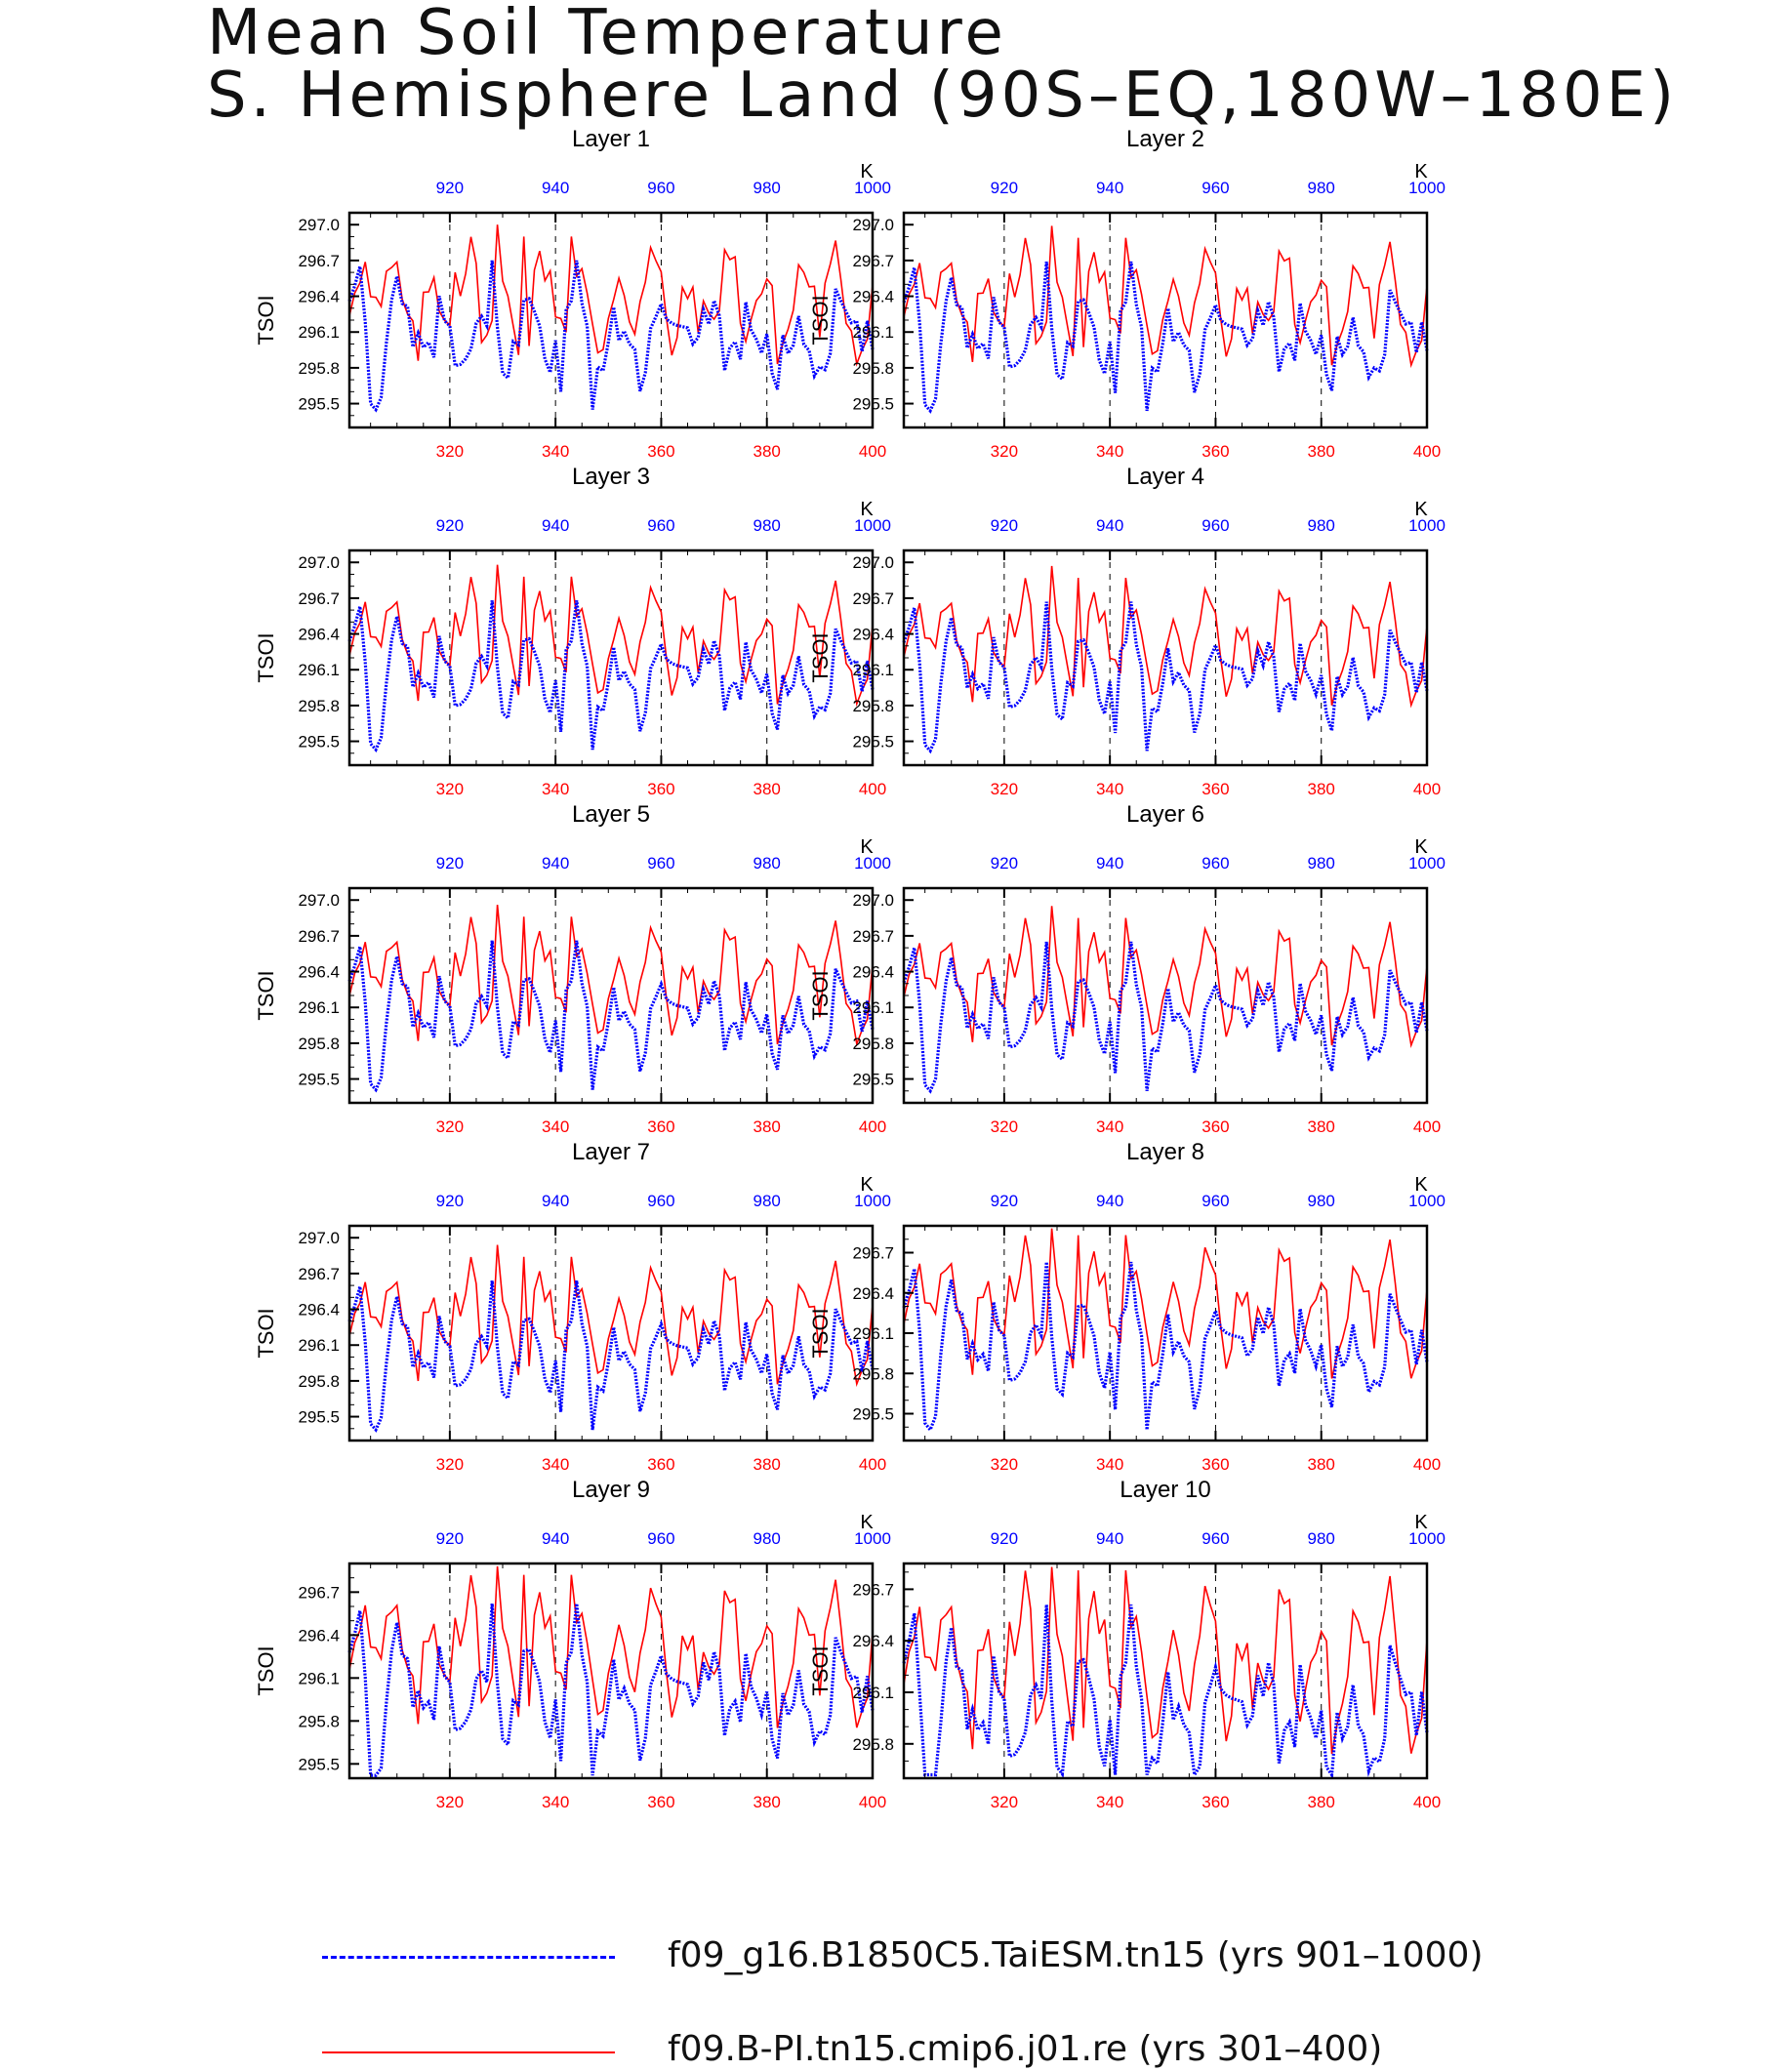 The width and height of the screenshot is (1792, 2071). Describe the element at coordinates (468, 2052) in the screenshot. I see `legend-red-solid-line` at that location.